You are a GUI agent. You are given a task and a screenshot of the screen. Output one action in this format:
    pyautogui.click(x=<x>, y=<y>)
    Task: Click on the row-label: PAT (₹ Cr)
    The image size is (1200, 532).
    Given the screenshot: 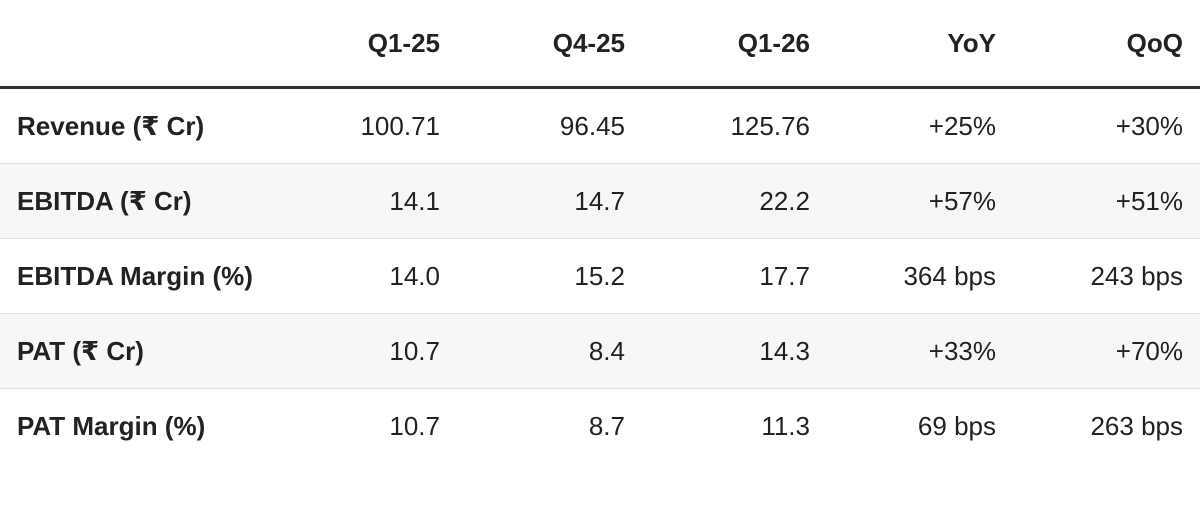 What is the action you would take?
    pyautogui.click(x=135, y=351)
    